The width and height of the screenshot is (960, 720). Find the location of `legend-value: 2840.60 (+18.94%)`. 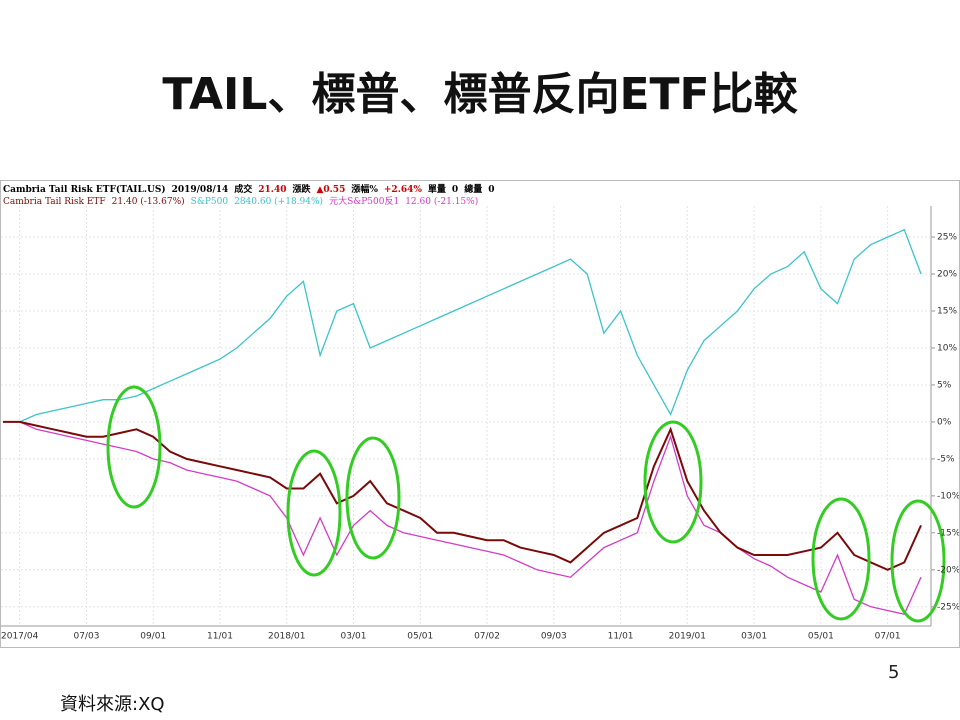

legend-value: 2840.60 (+18.94%) is located at coordinates (279, 202).